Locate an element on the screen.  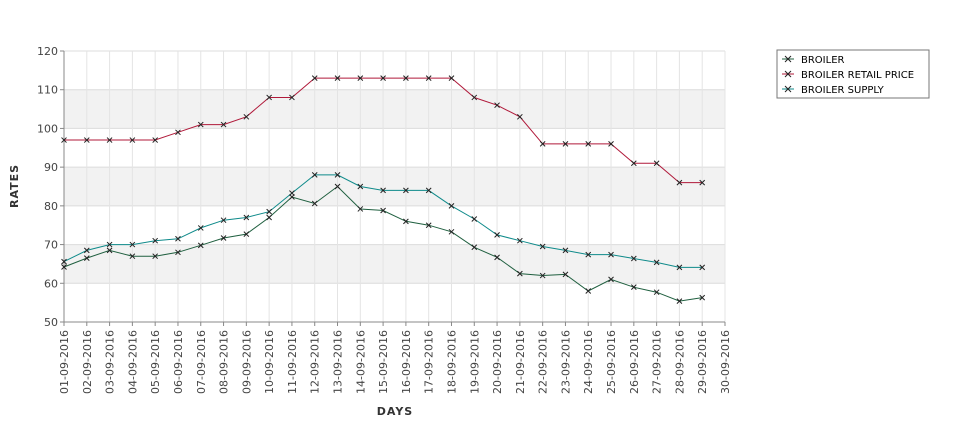
x-tick-label: 13-09-2016 is located at coordinates (338, 362).